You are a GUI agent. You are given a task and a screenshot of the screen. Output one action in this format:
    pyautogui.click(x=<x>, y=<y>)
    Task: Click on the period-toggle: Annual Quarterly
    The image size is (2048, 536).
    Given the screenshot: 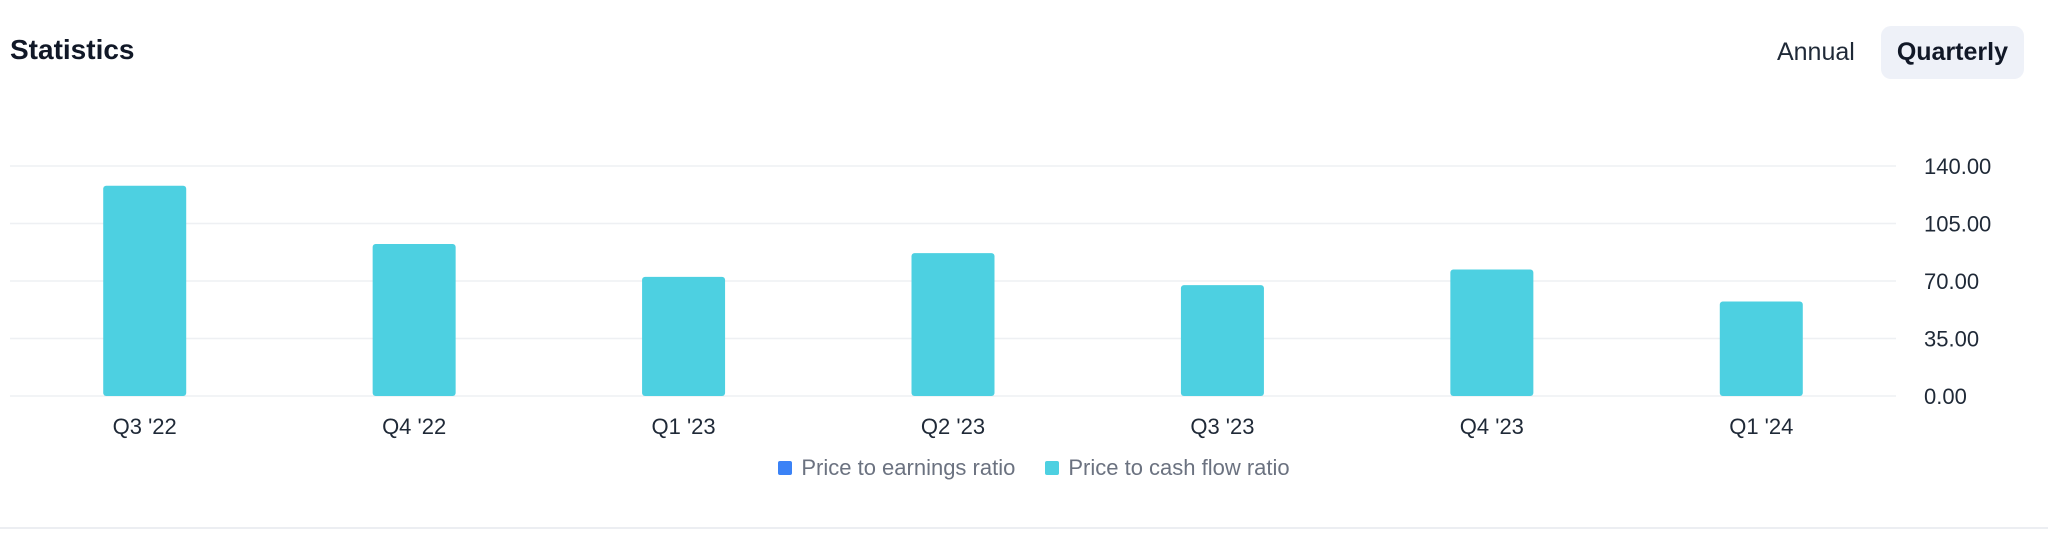 What is the action you would take?
    pyautogui.click(x=1892, y=52)
    